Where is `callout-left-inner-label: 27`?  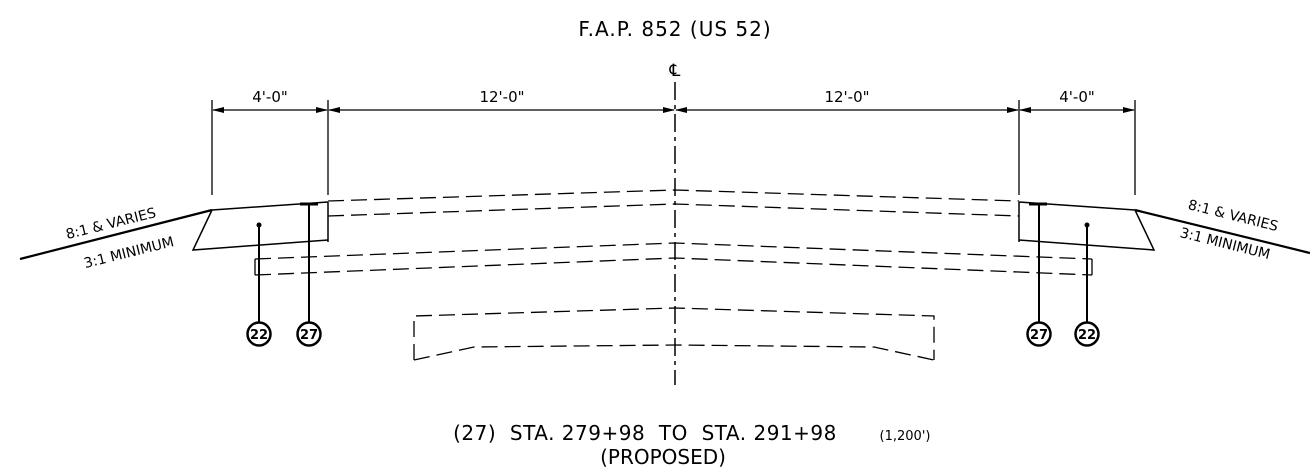 callout-left-inner-label: 27 is located at coordinates (309, 335).